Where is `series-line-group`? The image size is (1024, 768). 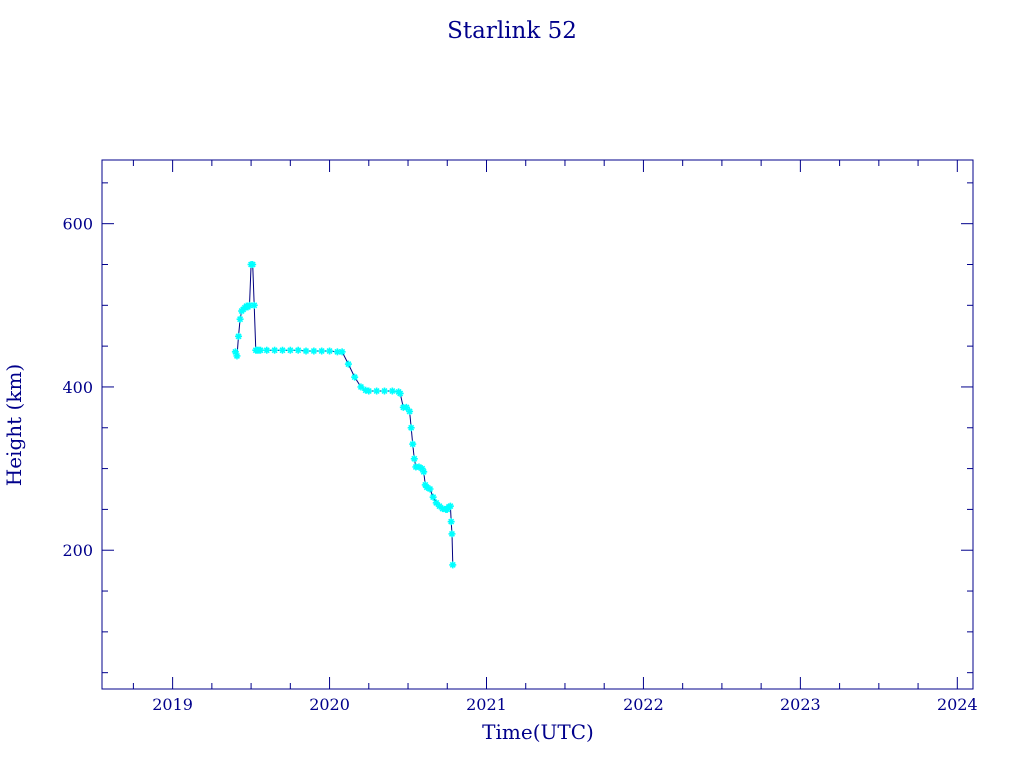 series-line-group is located at coordinates (344, 414).